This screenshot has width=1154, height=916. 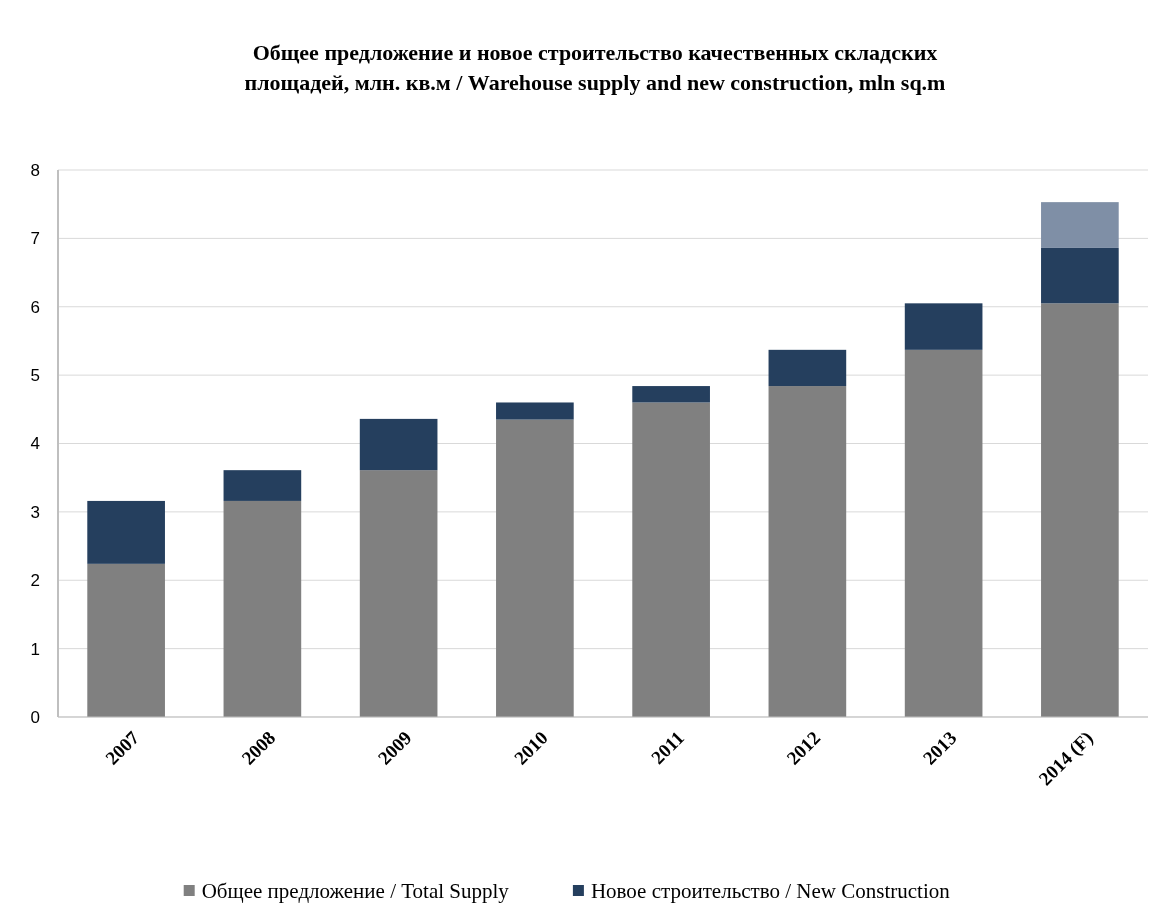 What do you see at coordinates (595, 67) in the screenshot?
I see `chart-title: Общее предложение и новое строительство качественных складских площадей, млн. кв.м / Warehouse supply and new construction, mln sq.m` at bounding box center [595, 67].